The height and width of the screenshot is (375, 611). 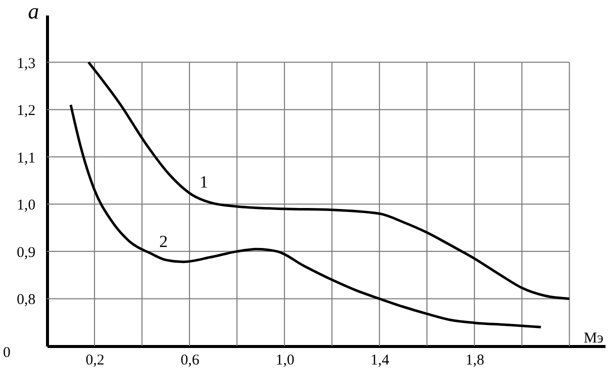 I want to click on x-tick-label: 1,0, so click(x=285, y=360).